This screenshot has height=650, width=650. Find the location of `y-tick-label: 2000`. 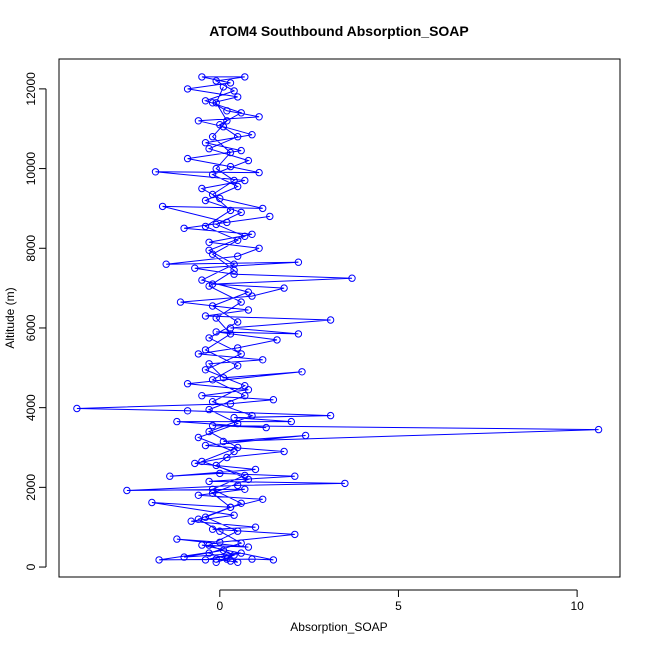

y-tick-label: 2000 is located at coordinates (31, 487).